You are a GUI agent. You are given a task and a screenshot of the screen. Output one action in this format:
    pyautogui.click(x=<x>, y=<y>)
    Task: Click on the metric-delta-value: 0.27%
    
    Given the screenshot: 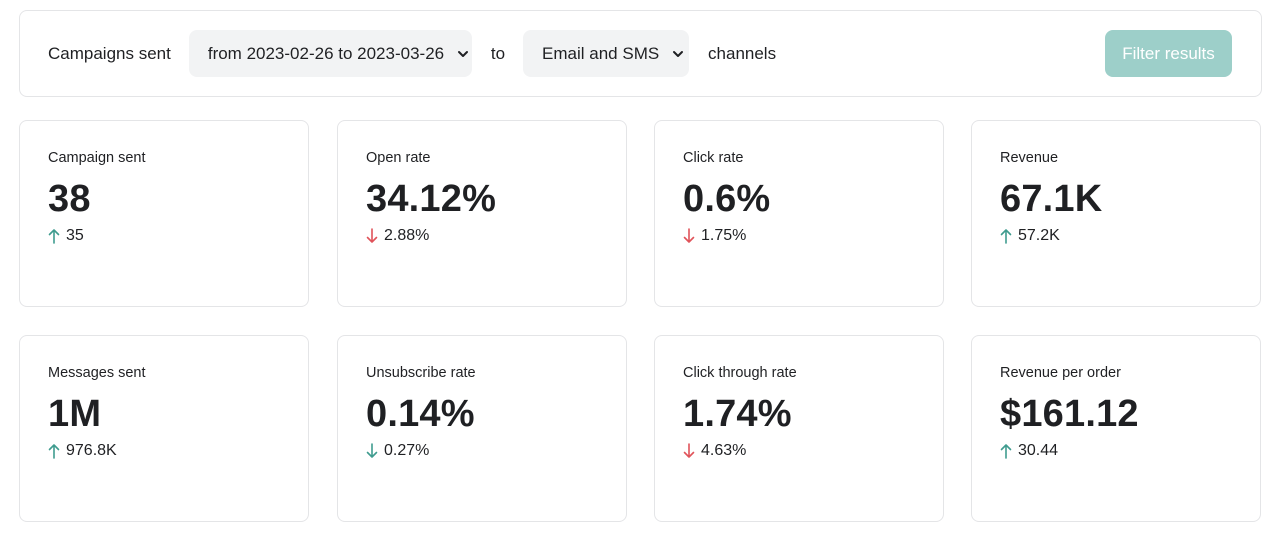 What is the action you would take?
    pyautogui.click(x=407, y=450)
    